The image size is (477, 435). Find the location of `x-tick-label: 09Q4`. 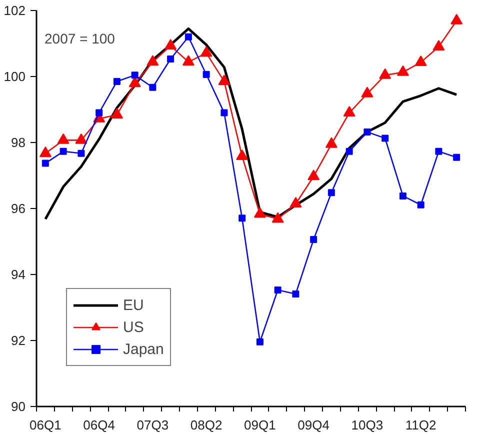

x-tick-label: 09Q4 is located at coordinates (314, 425).